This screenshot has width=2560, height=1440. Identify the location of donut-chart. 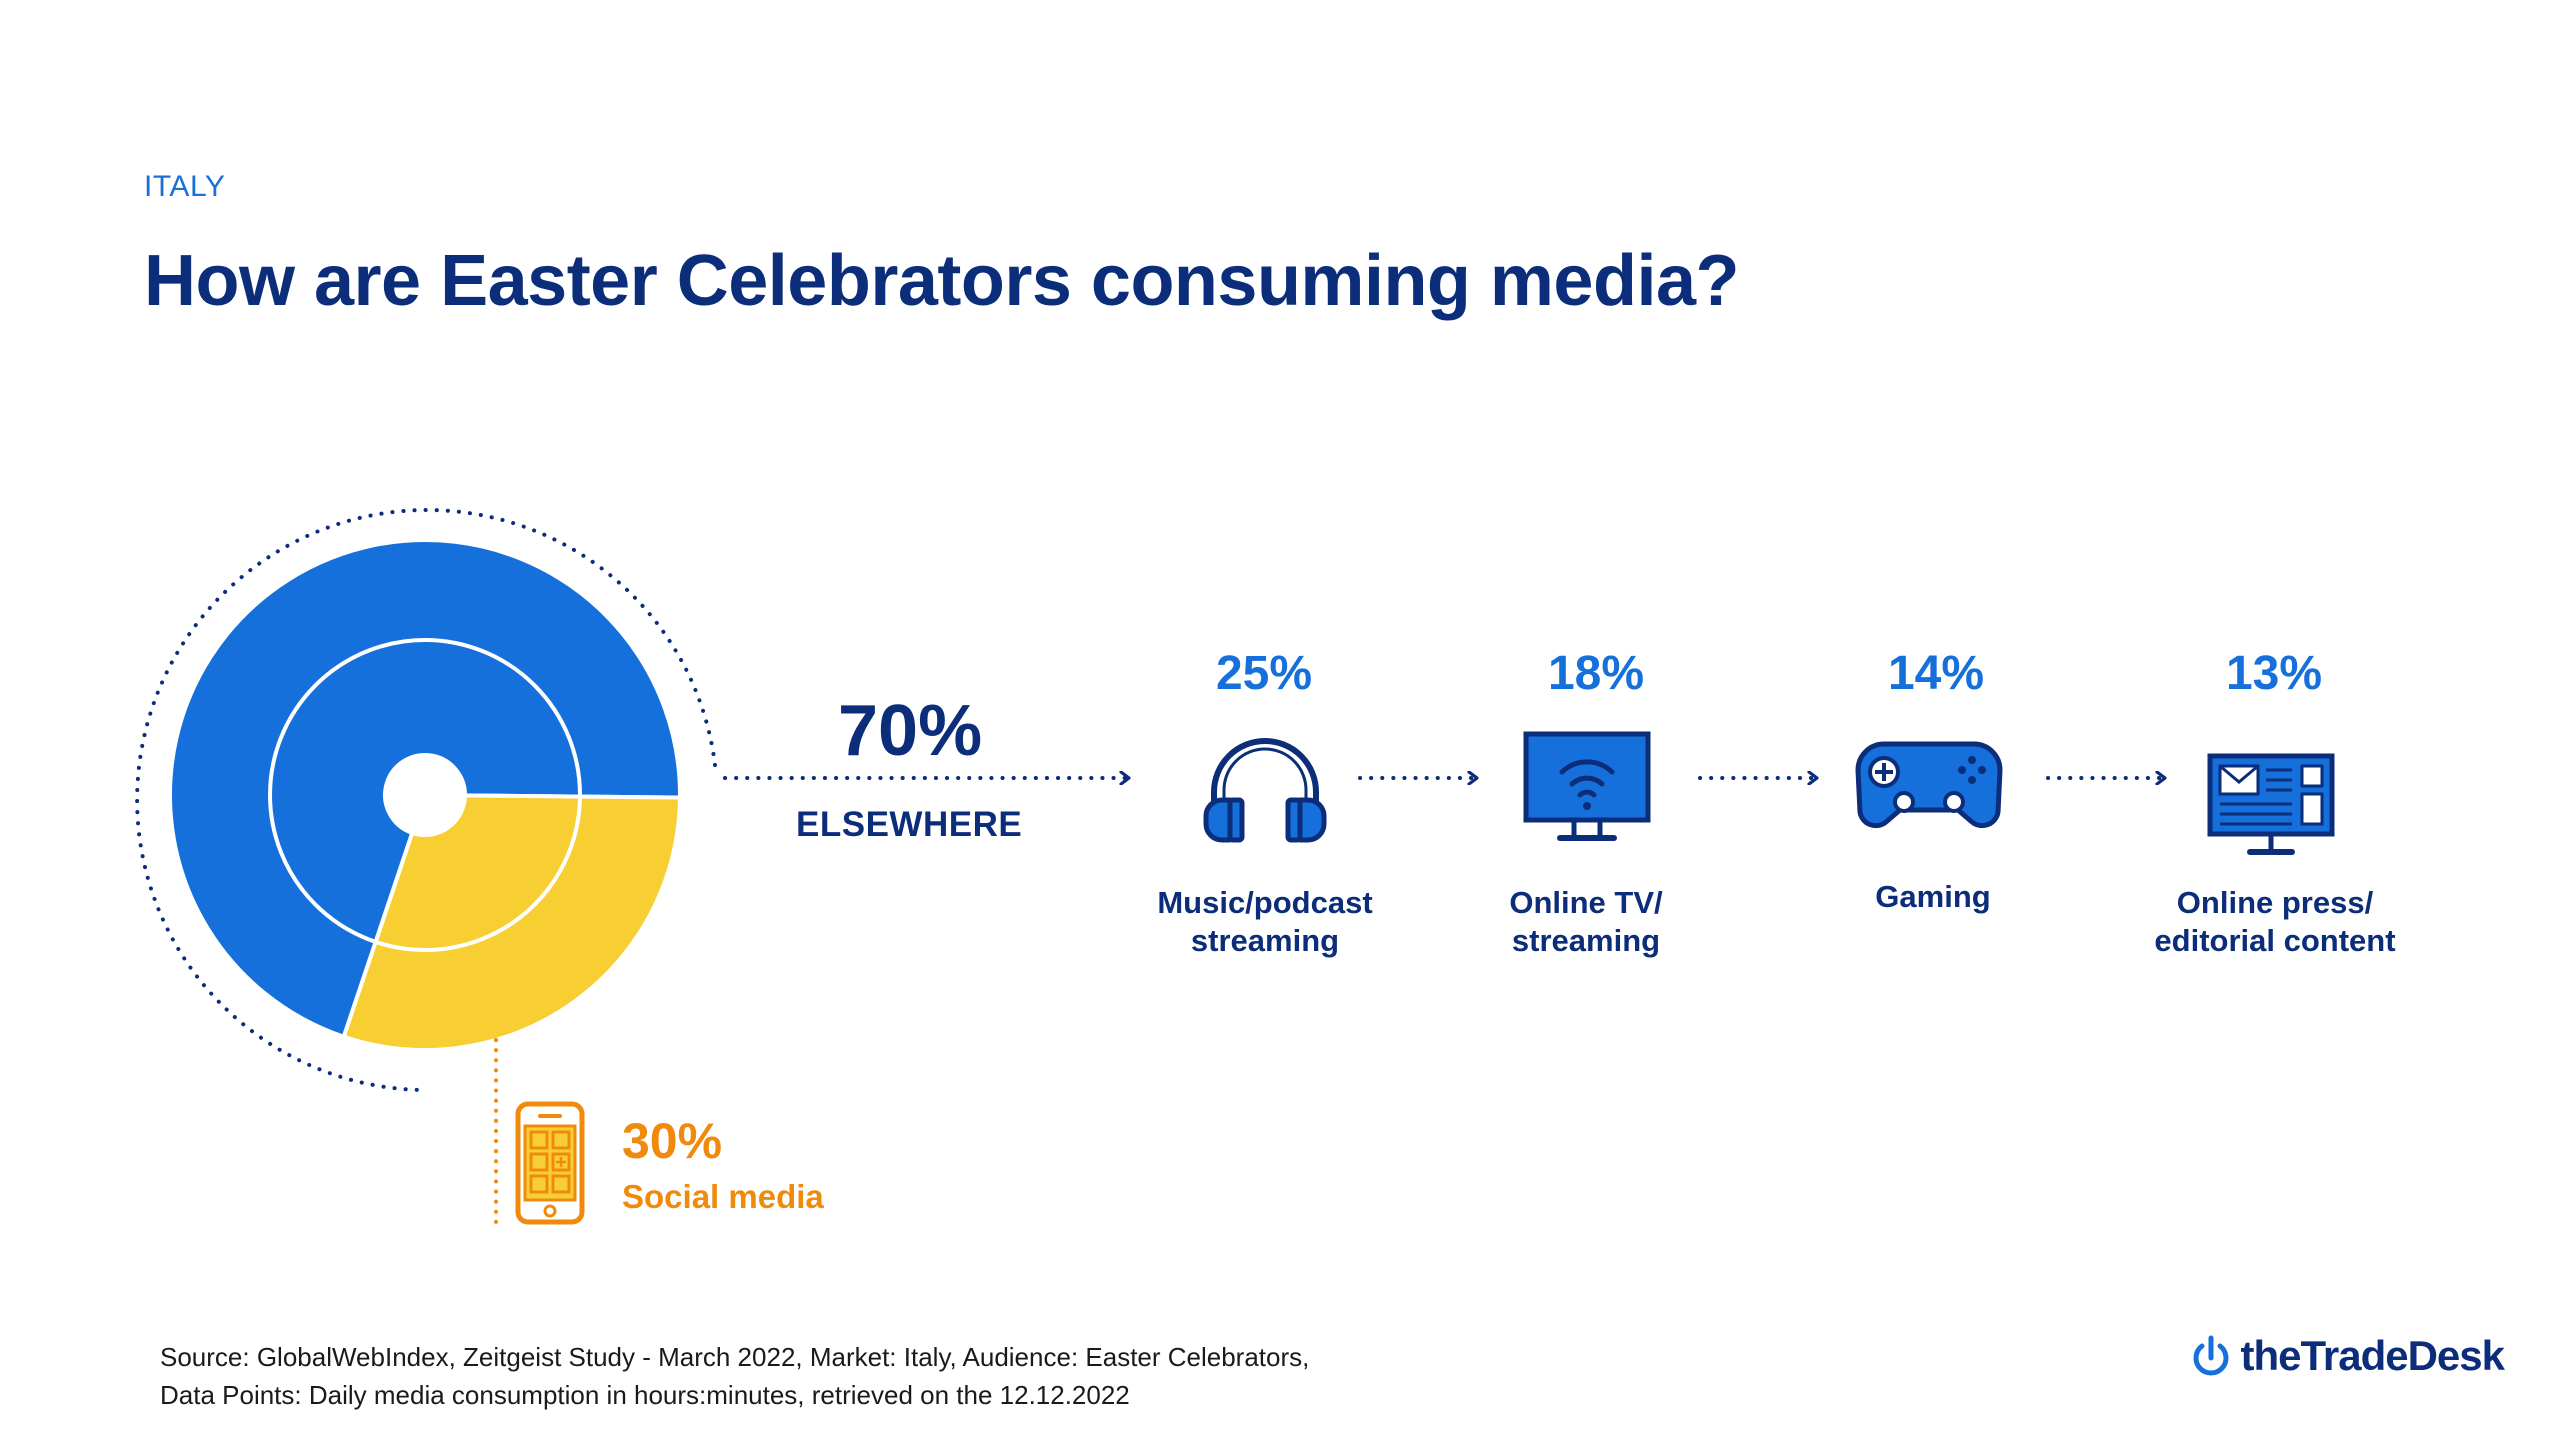
(425, 795).